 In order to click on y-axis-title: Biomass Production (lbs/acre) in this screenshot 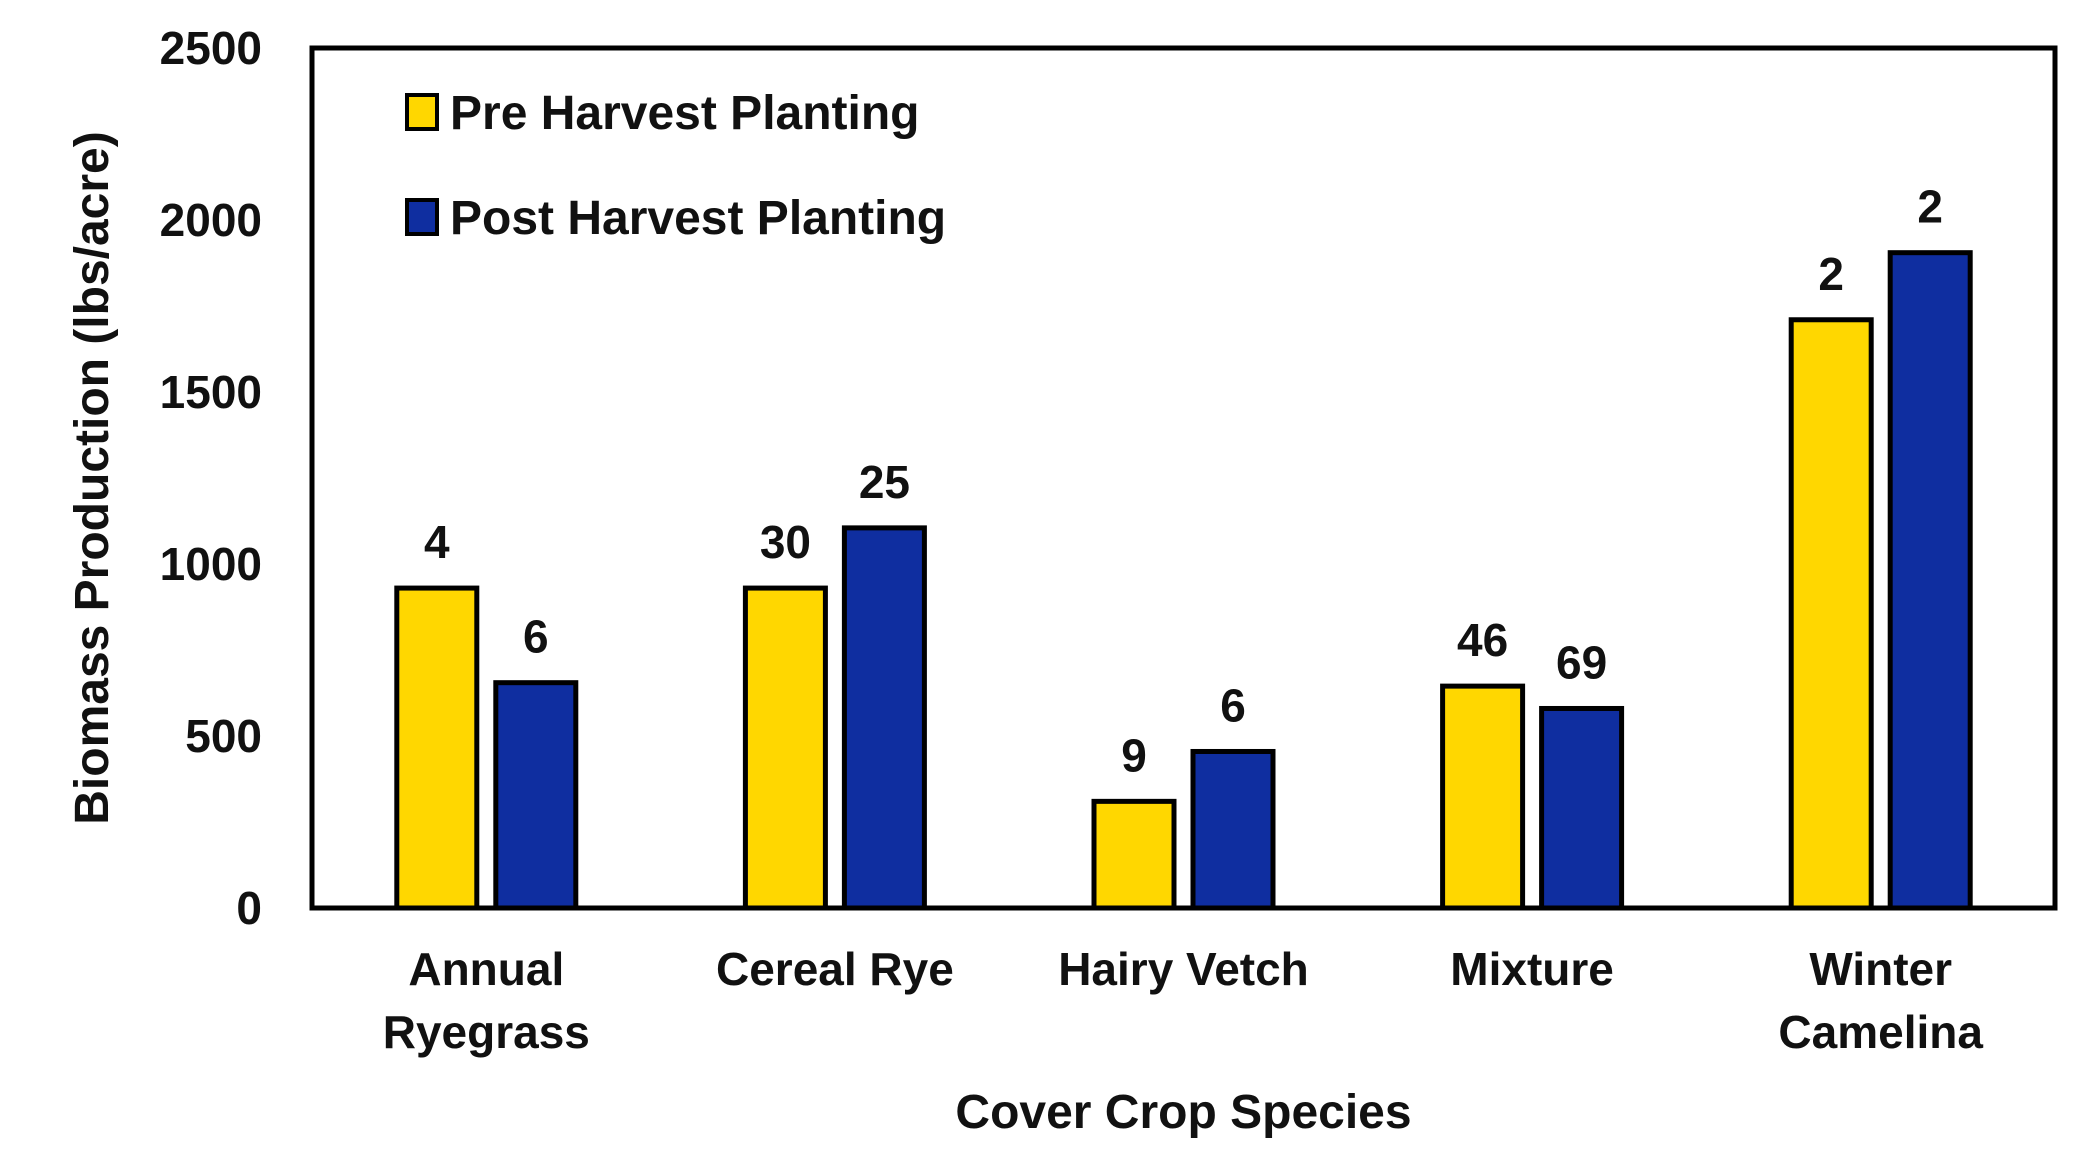, I will do `click(92, 478)`.